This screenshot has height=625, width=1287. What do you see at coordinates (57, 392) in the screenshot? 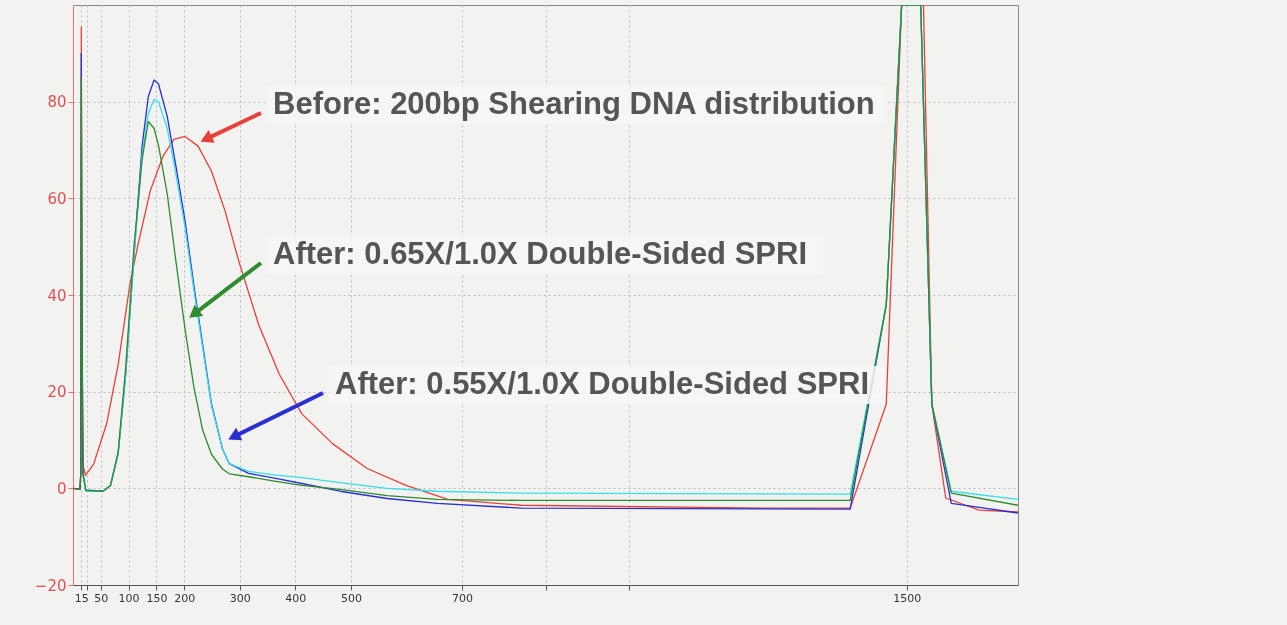
I see `y-tick-label: 20` at bounding box center [57, 392].